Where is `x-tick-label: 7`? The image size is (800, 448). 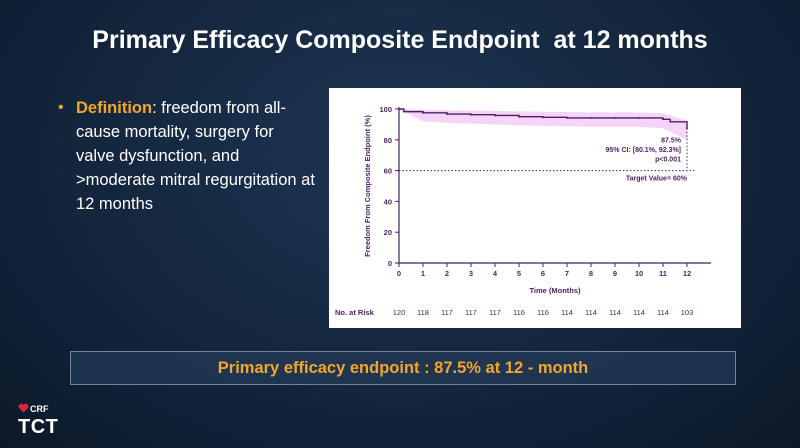
x-tick-label: 7 is located at coordinates (567, 273).